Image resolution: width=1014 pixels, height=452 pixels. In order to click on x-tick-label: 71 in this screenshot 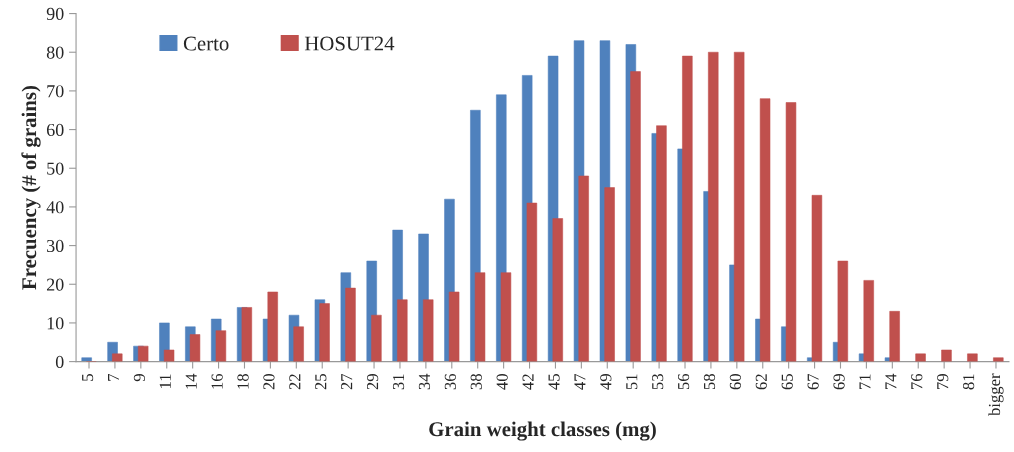, I will do `click(865, 381)`.